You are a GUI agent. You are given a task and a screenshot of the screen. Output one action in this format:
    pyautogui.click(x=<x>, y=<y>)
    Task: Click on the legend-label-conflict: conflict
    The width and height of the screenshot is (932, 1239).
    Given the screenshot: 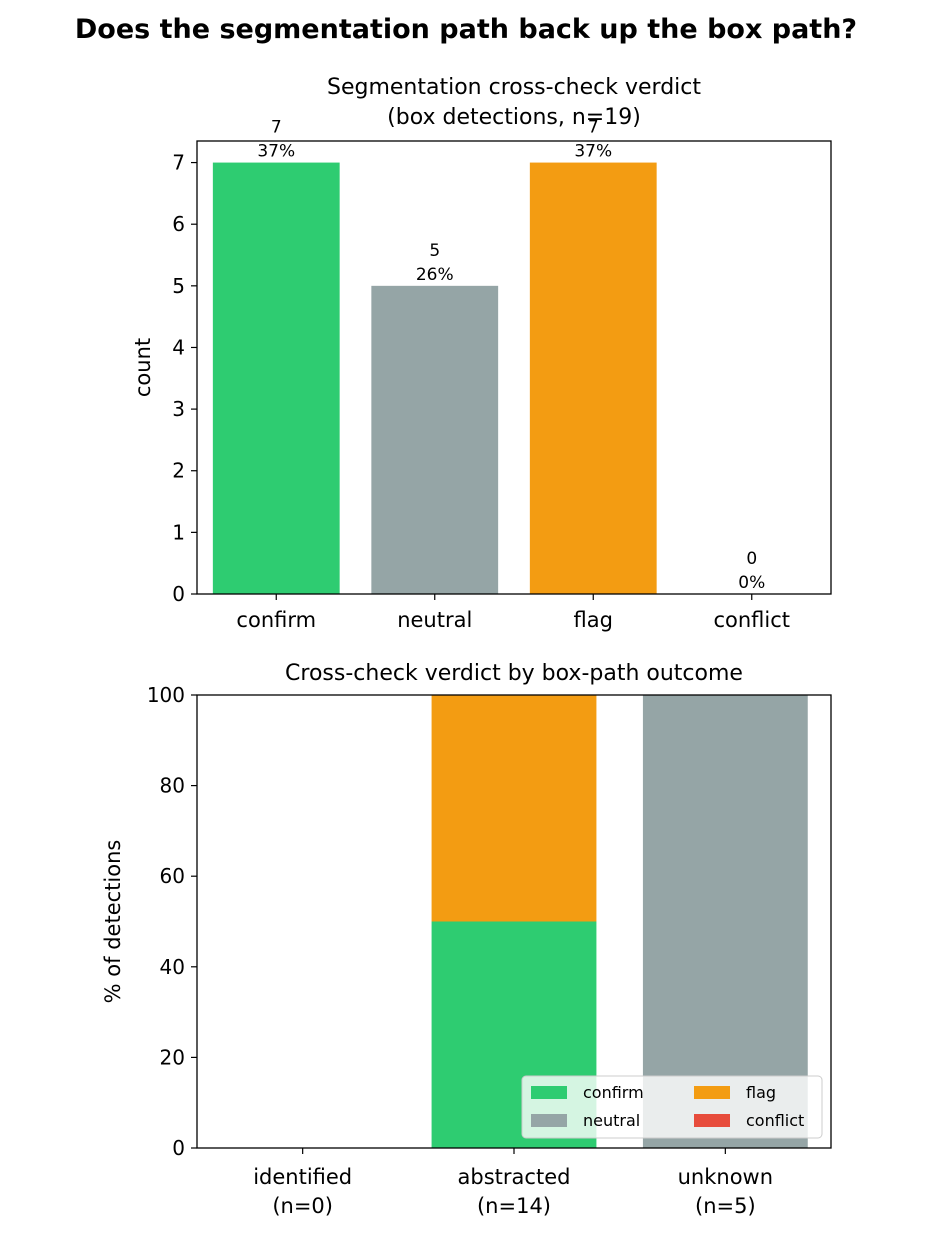 What is the action you would take?
    pyautogui.click(x=775, y=1120)
    